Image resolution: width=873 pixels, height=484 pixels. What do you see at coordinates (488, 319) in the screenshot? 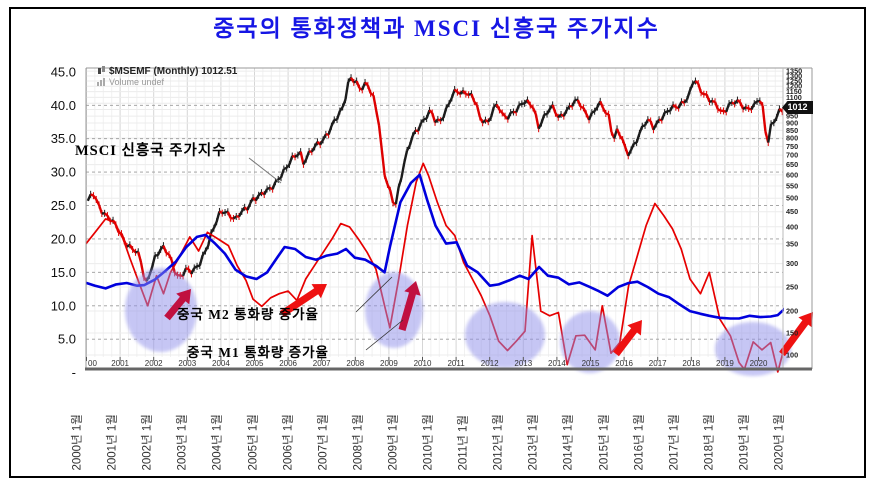
I see `trend-arrows` at bounding box center [488, 319].